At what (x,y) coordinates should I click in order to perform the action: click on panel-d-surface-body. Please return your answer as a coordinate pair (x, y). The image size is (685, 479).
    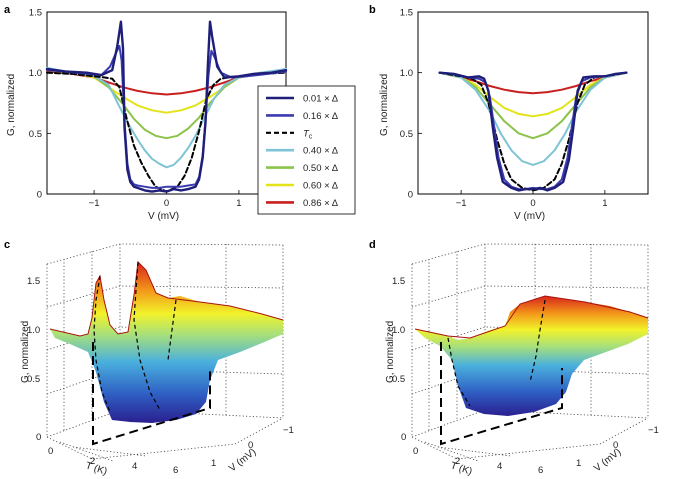
    Looking at the image, I should click on (531, 356).